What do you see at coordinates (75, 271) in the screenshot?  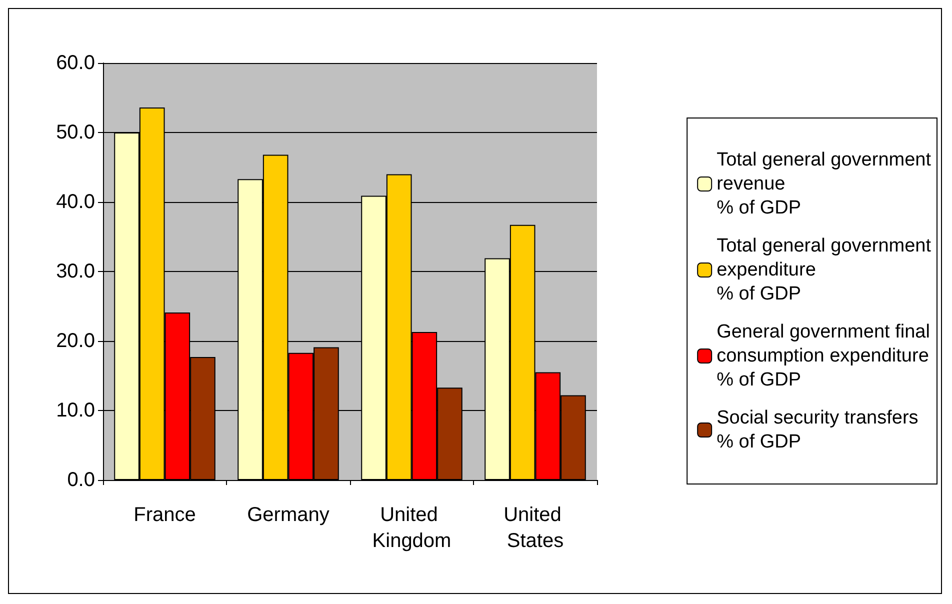 I see `y-tick-label: 30.0` at bounding box center [75, 271].